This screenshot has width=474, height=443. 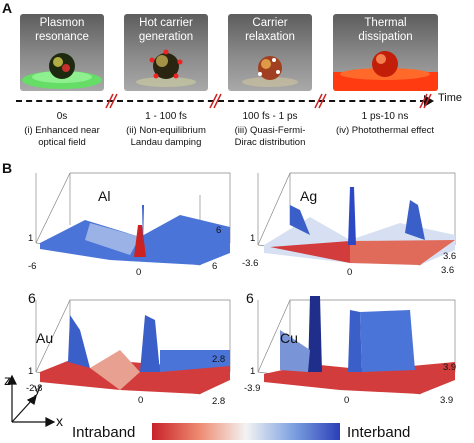 What do you see at coordinates (62, 116) in the screenshot?
I see `stage-time: 0s` at bounding box center [62, 116].